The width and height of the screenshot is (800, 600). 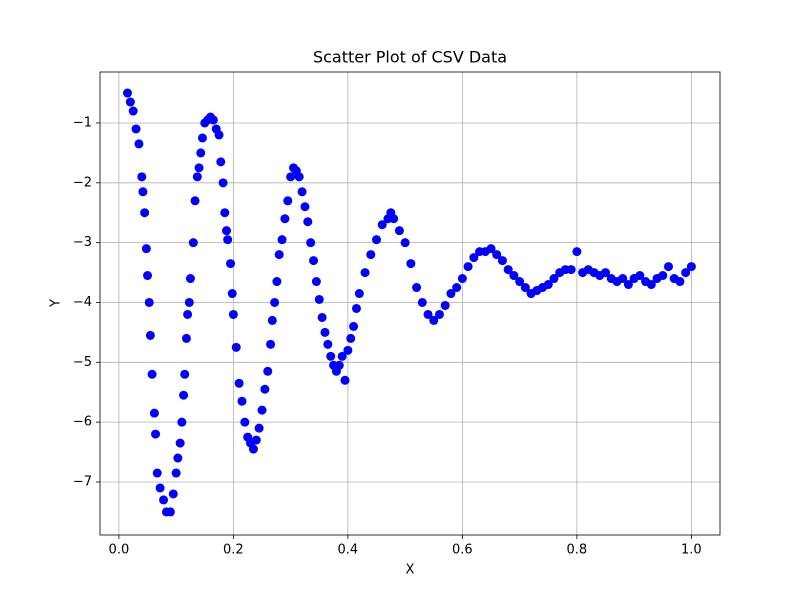 What do you see at coordinates (233, 550) in the screenshot?
I see `x-tick-label: 0.2` at bounding box center [233, 550].